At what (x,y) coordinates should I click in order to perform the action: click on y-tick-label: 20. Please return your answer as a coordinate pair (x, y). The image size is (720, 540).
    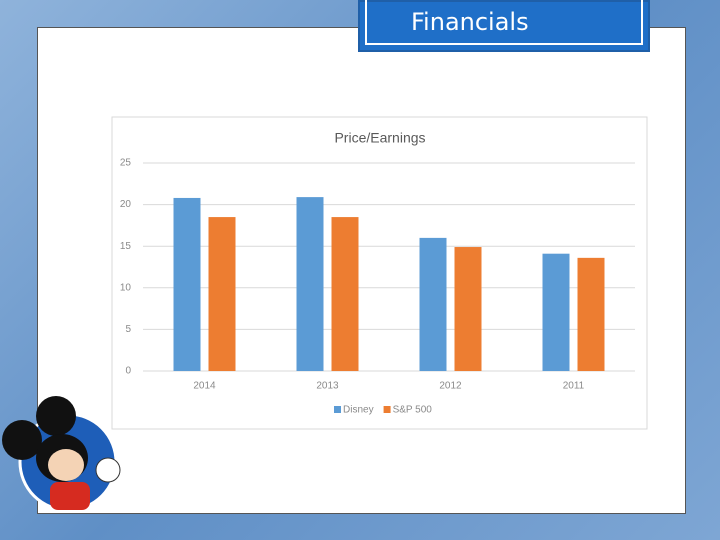
    Looking at the image, I should click on (126, 204).